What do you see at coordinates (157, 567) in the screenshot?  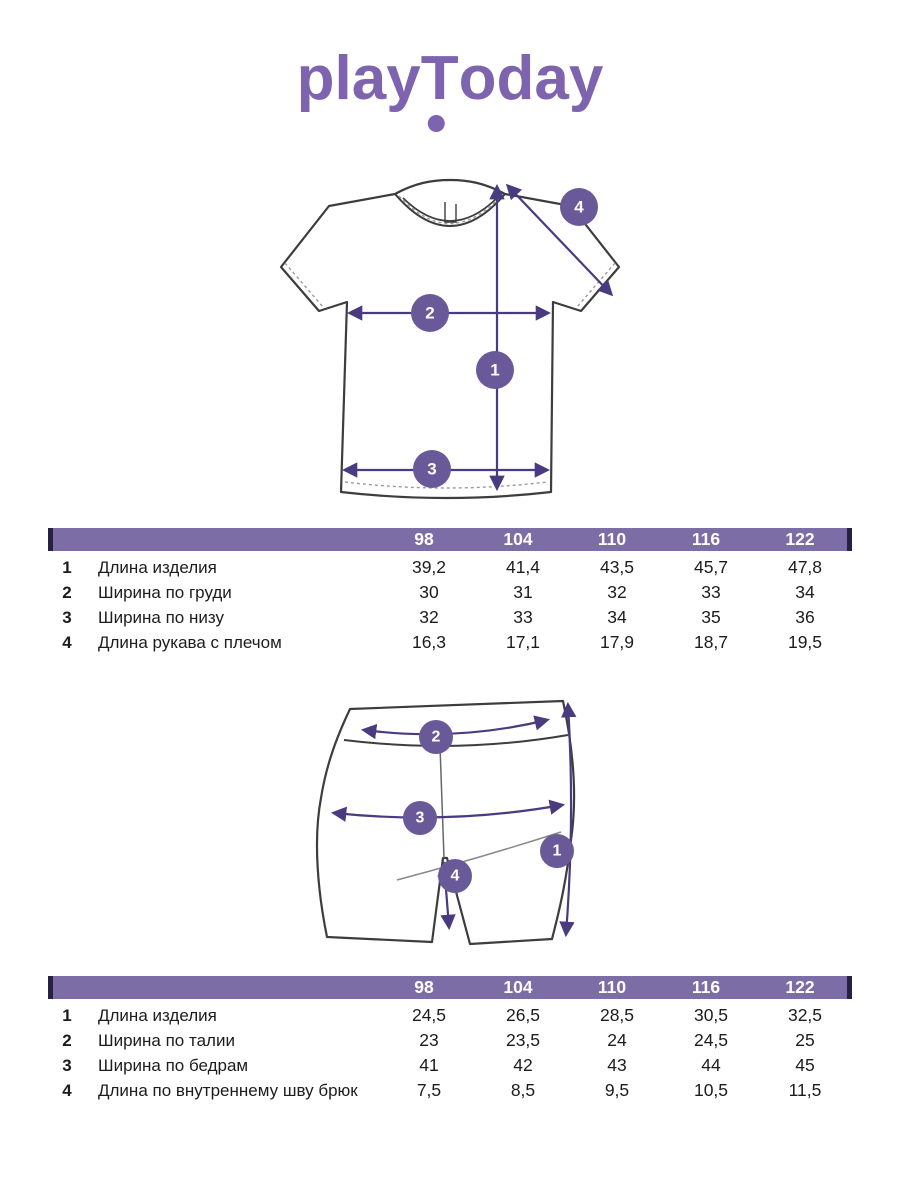 I see `row-label: Длина изделия` at bounding box center [157, 567].